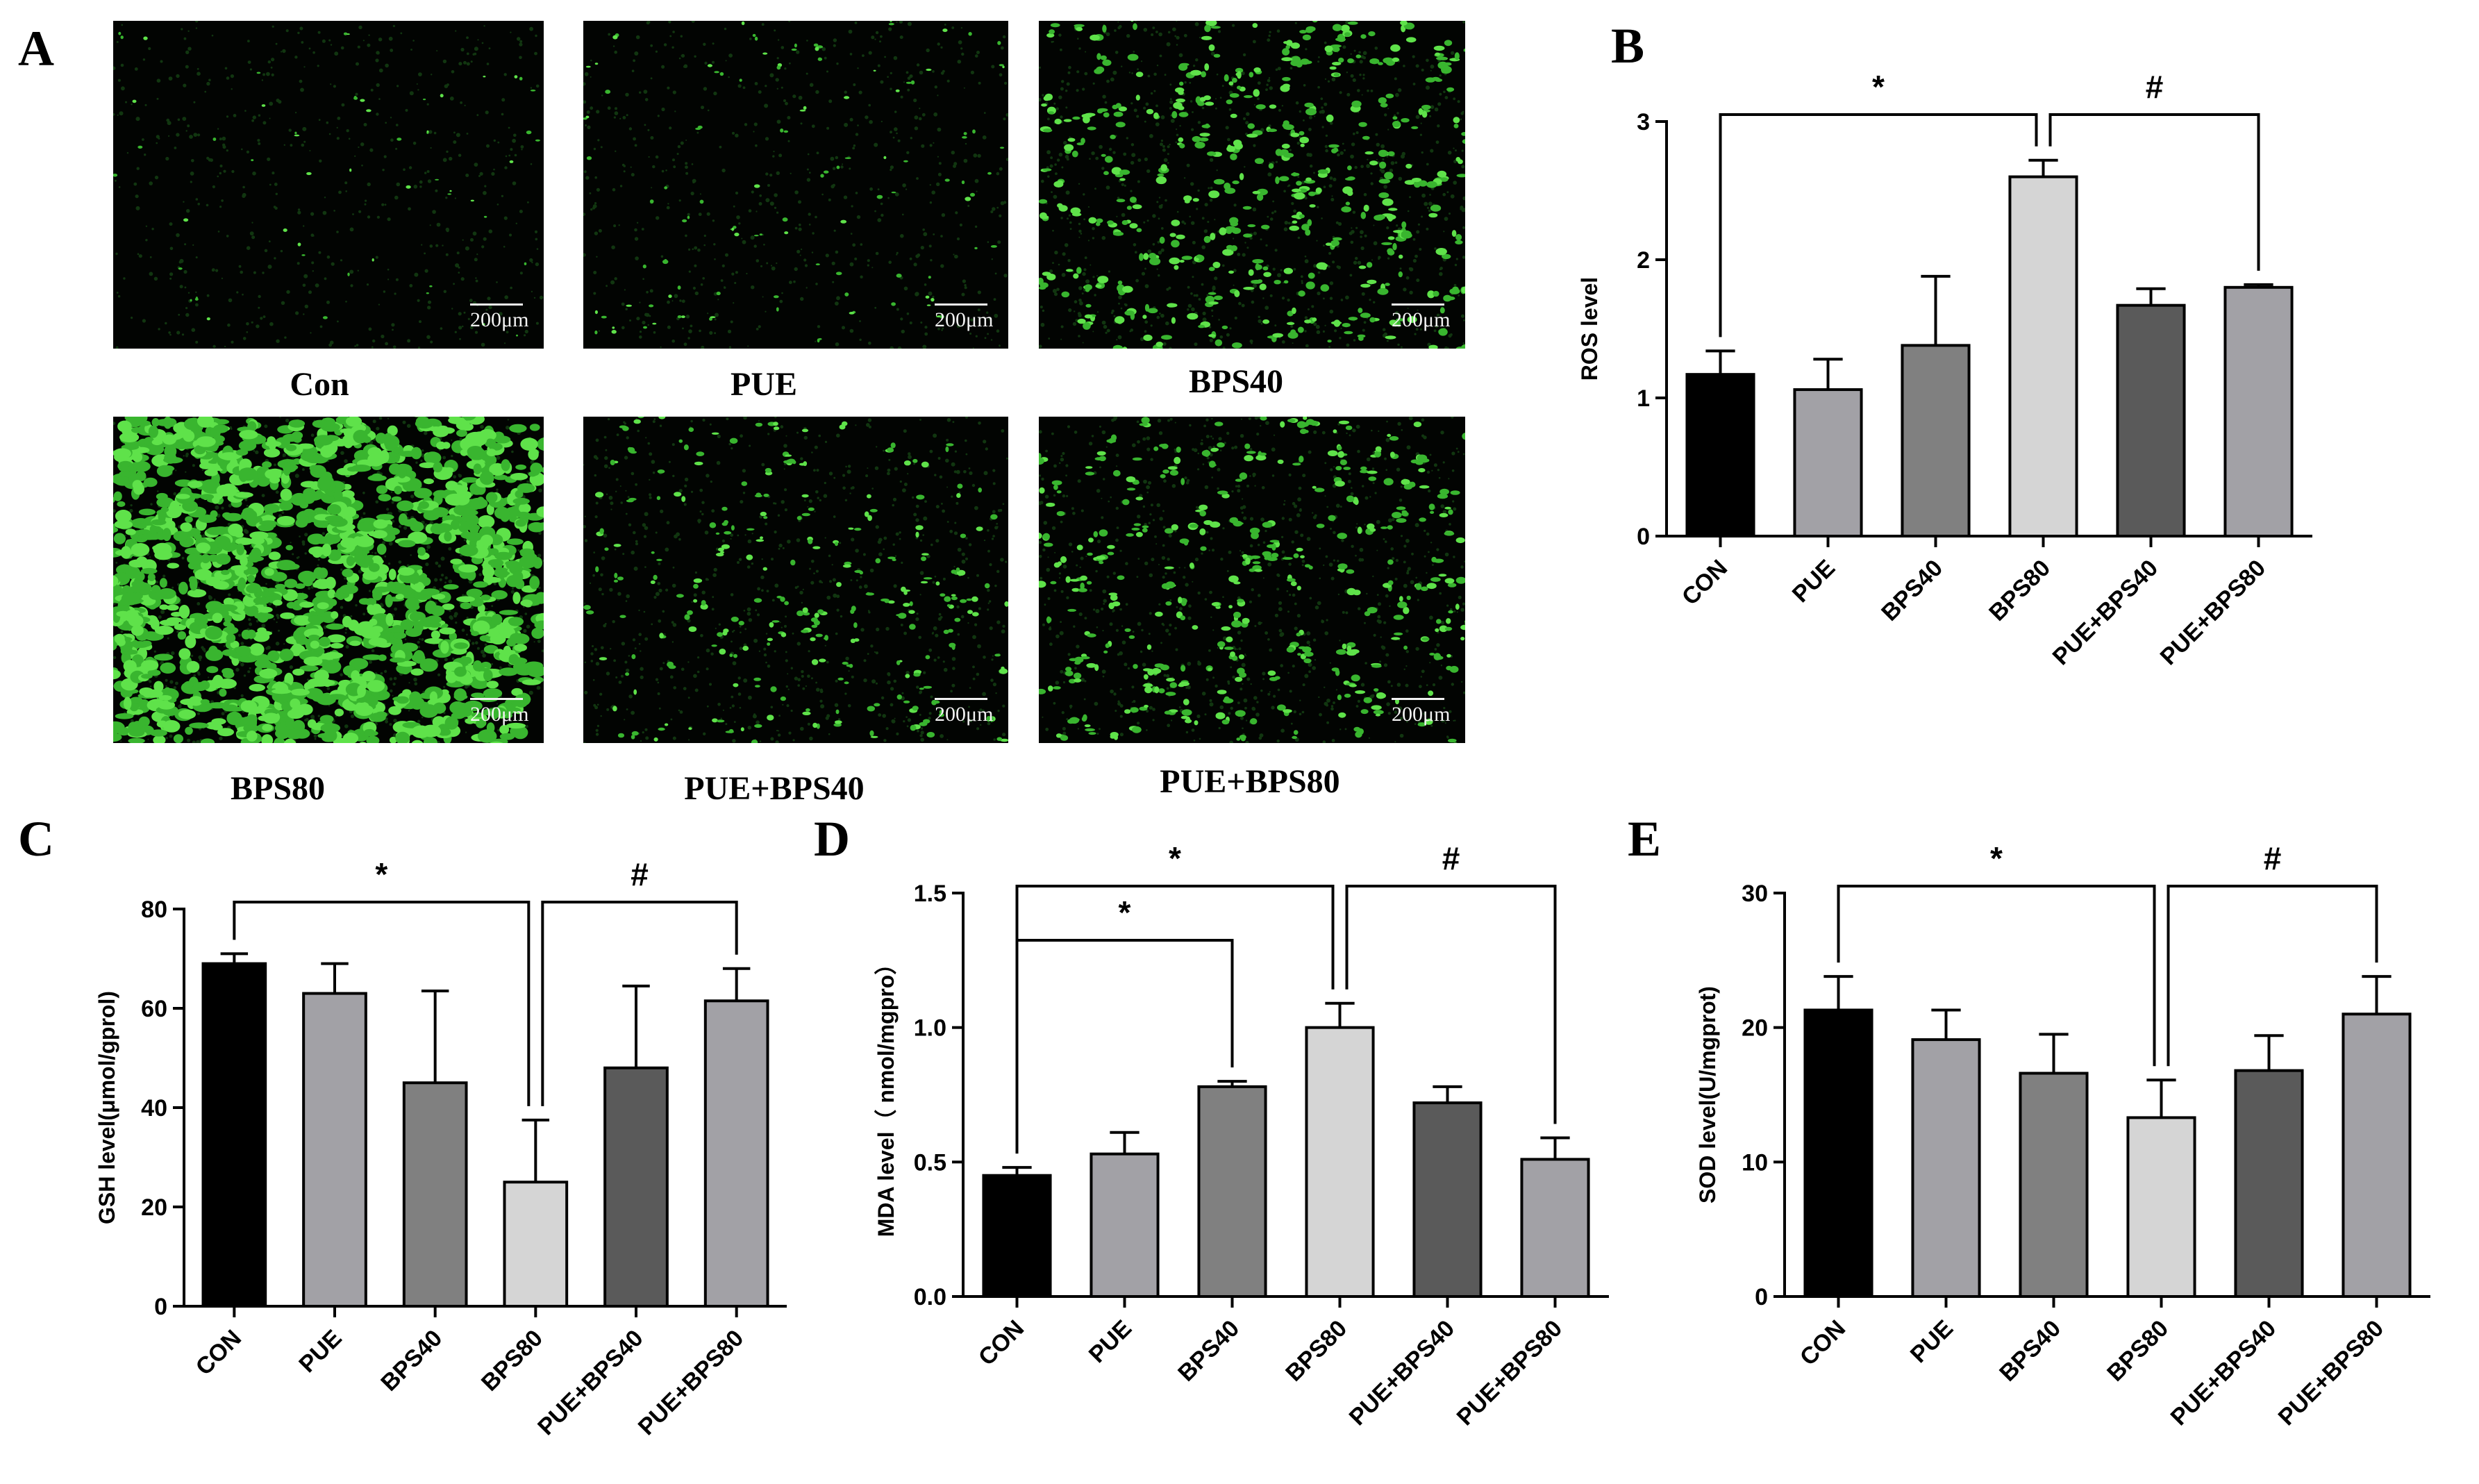 The width and height of the screenshot is (2479, 1484). Describe the element at coordinates (1643, 122) in the screenshot. I see `y-tick-label: 3` at that location.